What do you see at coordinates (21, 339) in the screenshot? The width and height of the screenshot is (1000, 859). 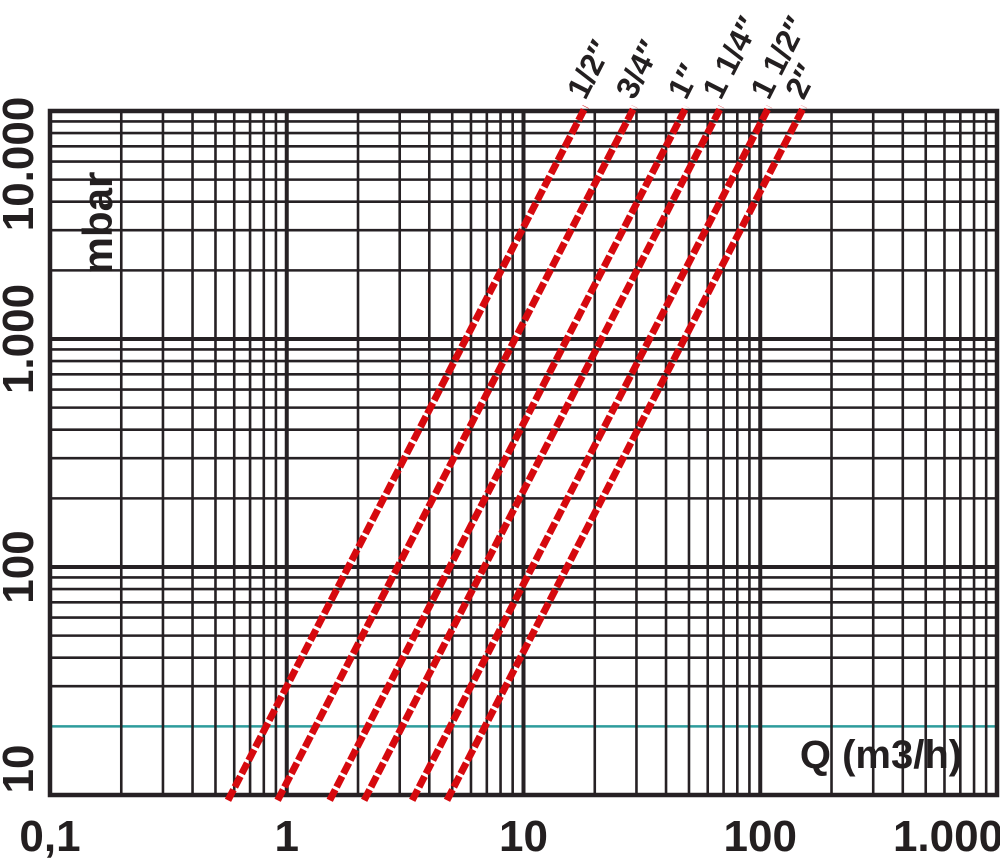 I see `y-tick-label: 1.000` at bounding box center [21, 339].